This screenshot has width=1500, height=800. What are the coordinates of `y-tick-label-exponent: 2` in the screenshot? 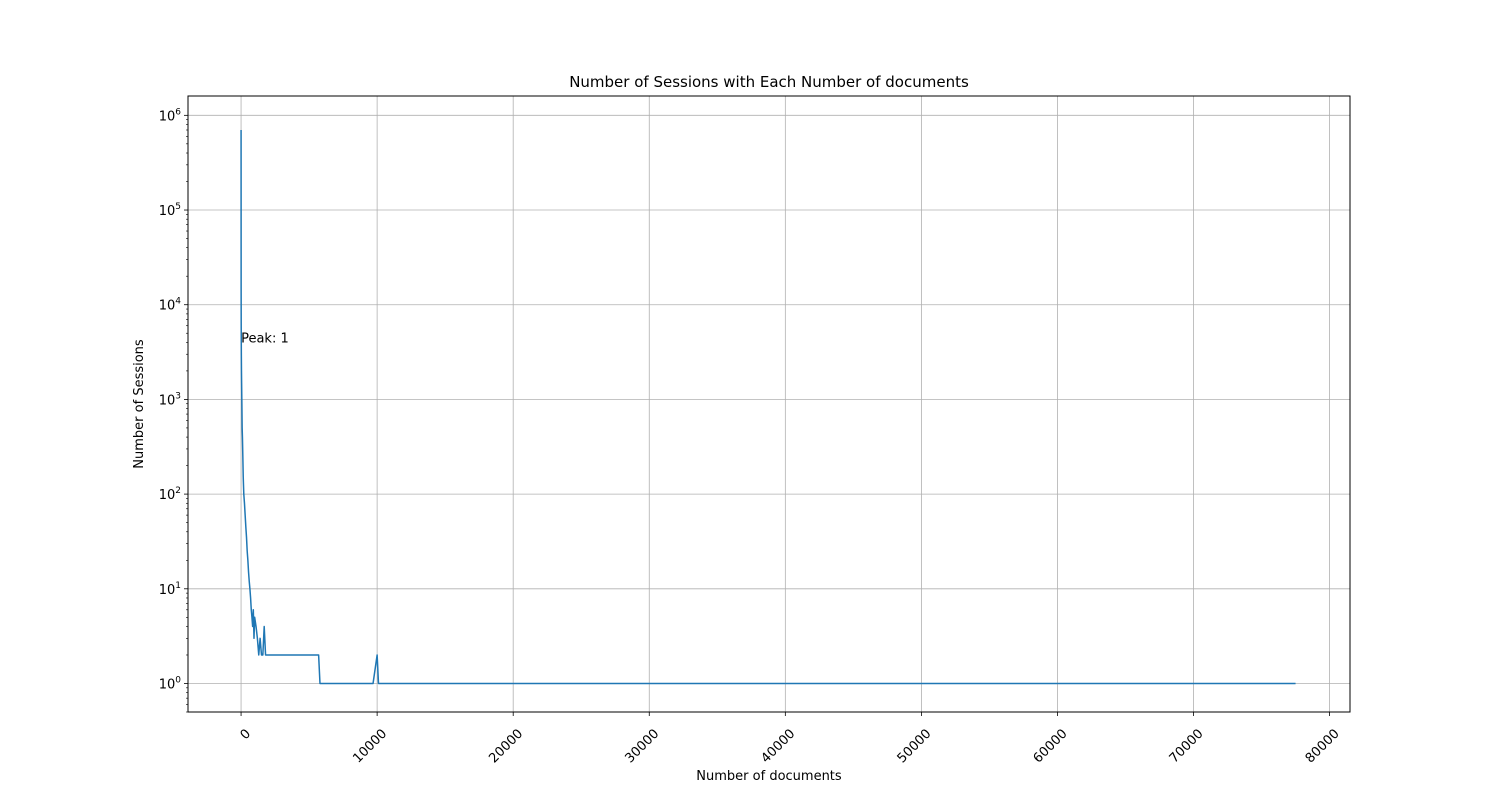 It's located at (178, 491).